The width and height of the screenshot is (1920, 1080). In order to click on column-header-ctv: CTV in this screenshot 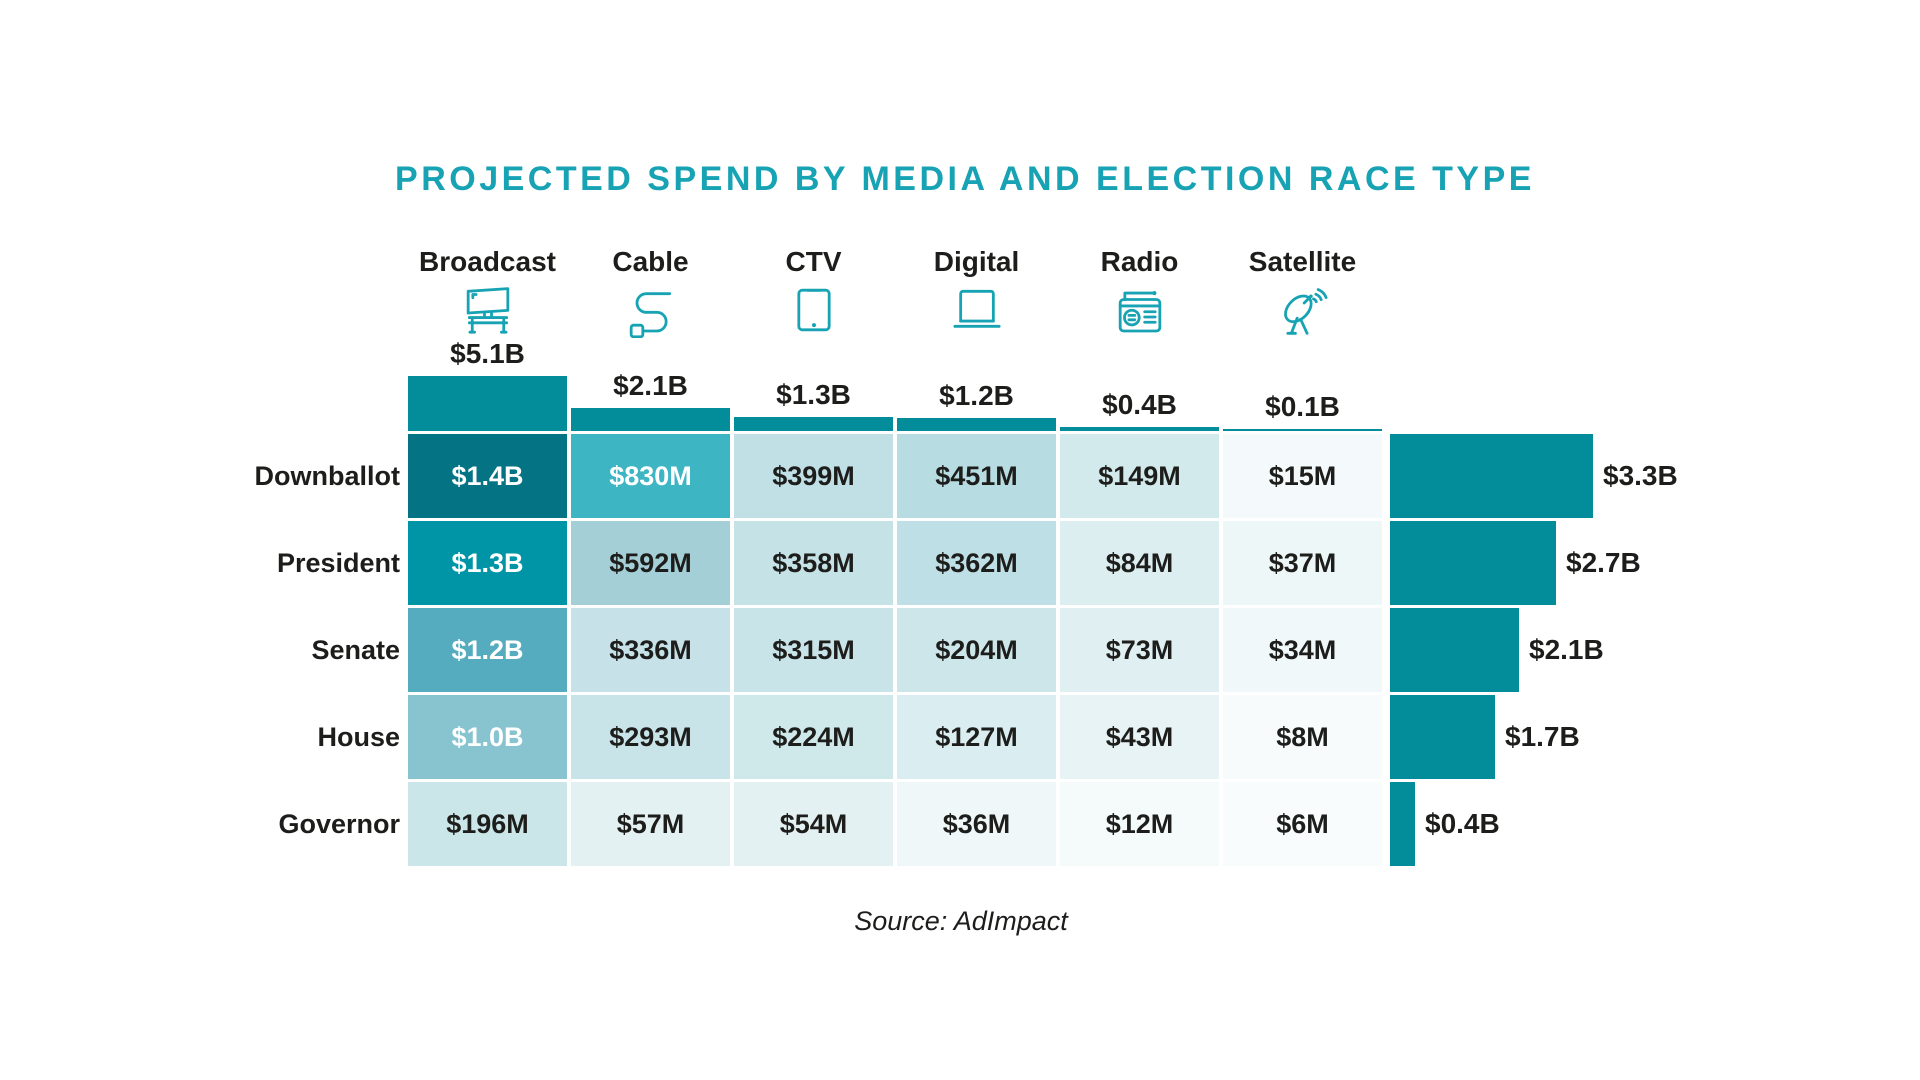, I will do `click(813, 261)`.